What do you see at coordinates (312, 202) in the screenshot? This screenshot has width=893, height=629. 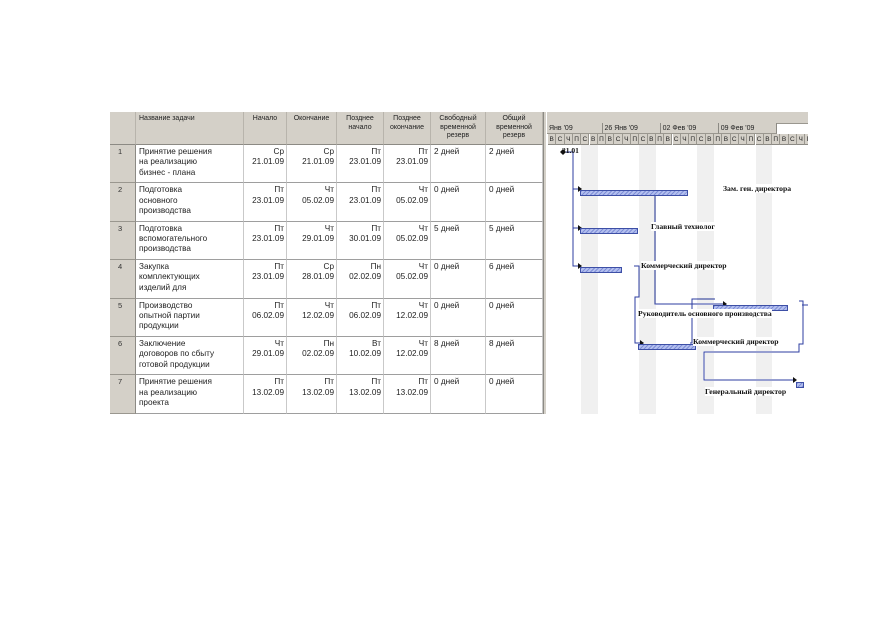 I see `cell-finish: Чт 05.02.09` at bounding box center [312, 202].